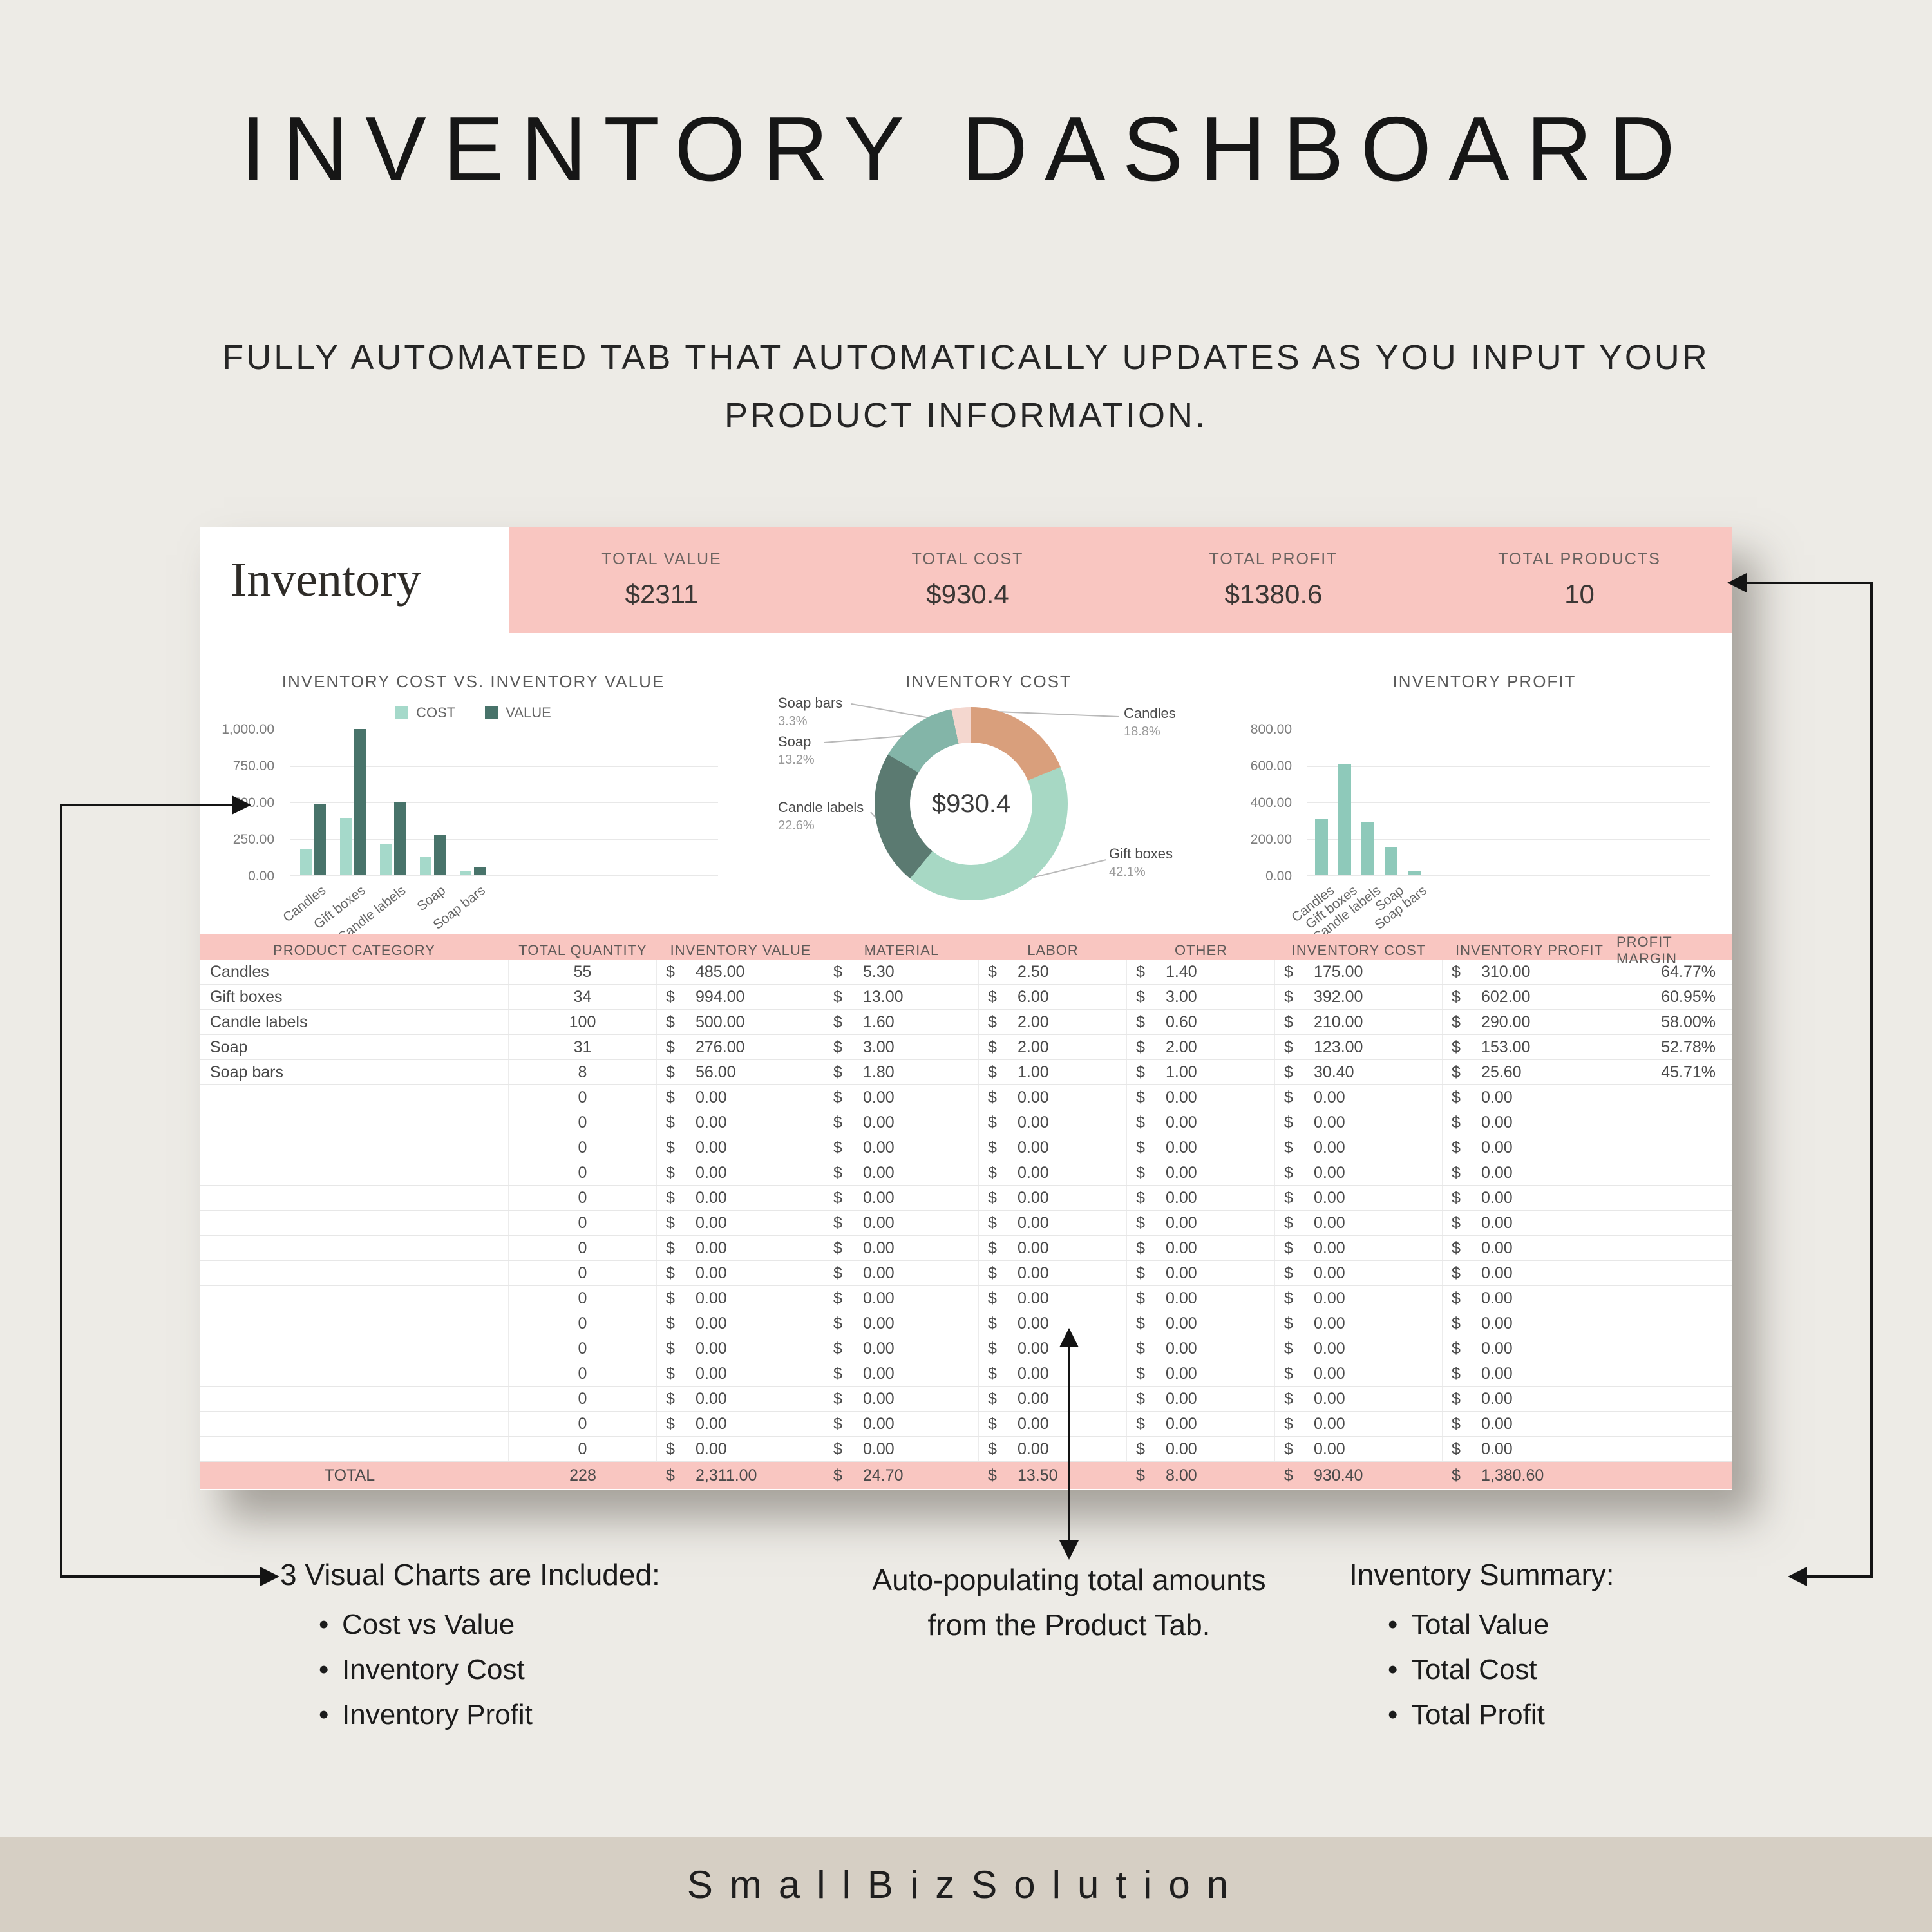 The width and height of the screenshot is (1932, 1932). I want to click on cell-value: 500.00, so click(720, 1021).